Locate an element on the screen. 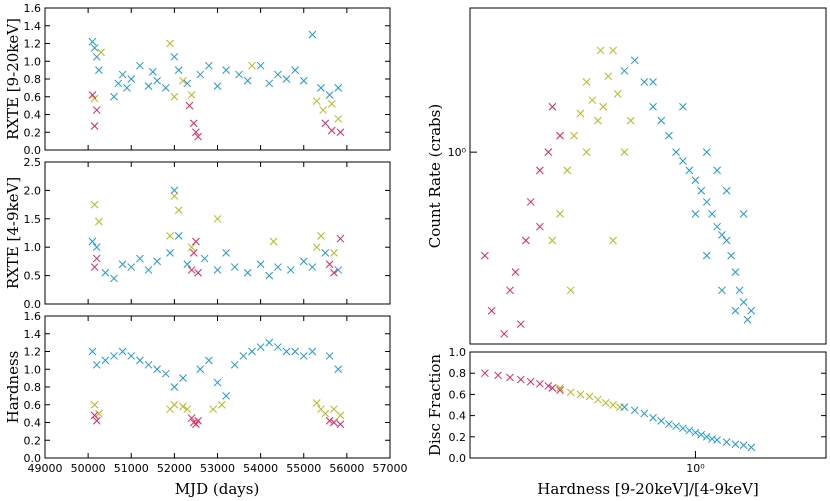  xlabel-mjd: MJD (days) is located at coordinates (217, 489).